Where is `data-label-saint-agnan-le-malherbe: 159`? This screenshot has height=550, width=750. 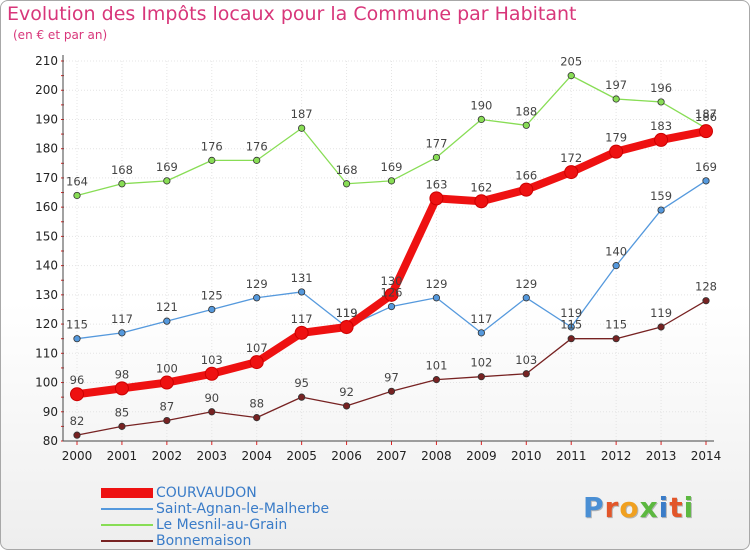 data-label-saint-agnan-le-malherbe: 159 is located at coordinates (661, 196).